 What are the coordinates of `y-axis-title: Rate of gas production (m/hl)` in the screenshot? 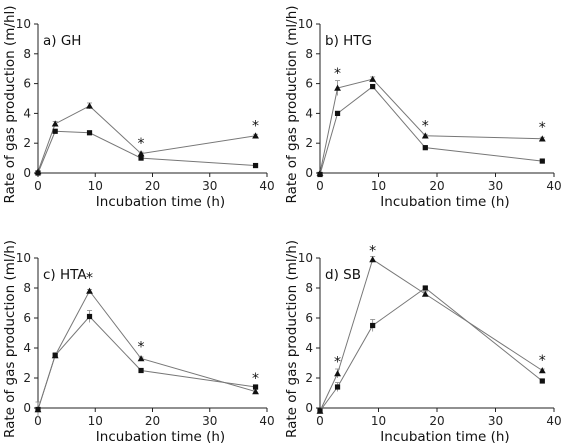 It's located at (10, 104).